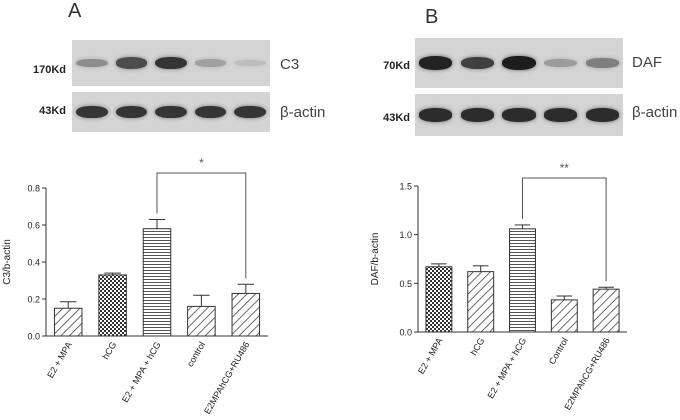 This screenshot has width=680, height=420. Describe the element at coordinates (49, 70) in the screenshot. I see `marker-label: 170Kd` at that location.